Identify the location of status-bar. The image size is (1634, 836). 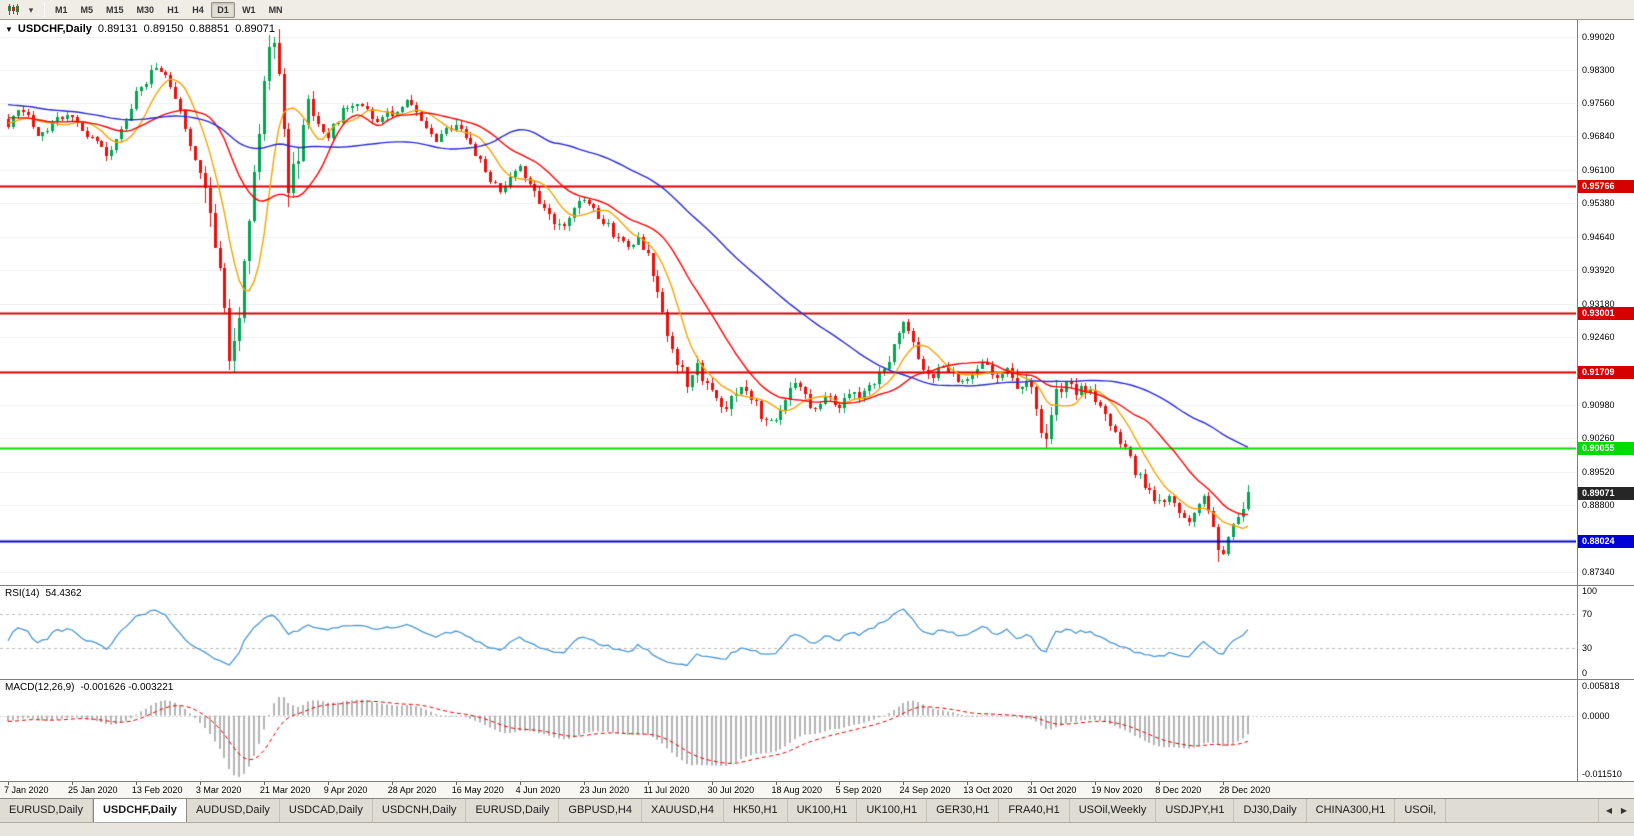
(817, 829).